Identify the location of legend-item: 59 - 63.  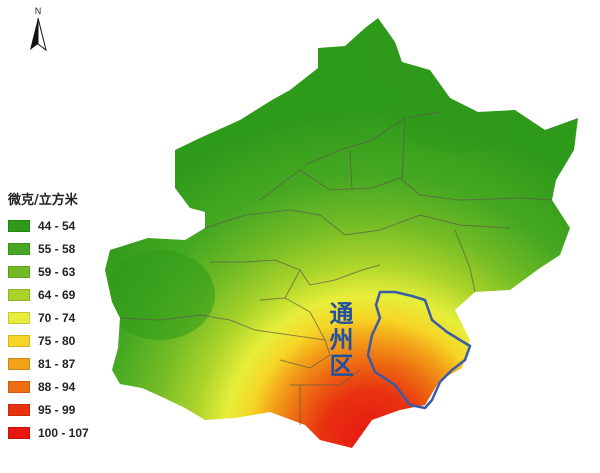
(68, 271).